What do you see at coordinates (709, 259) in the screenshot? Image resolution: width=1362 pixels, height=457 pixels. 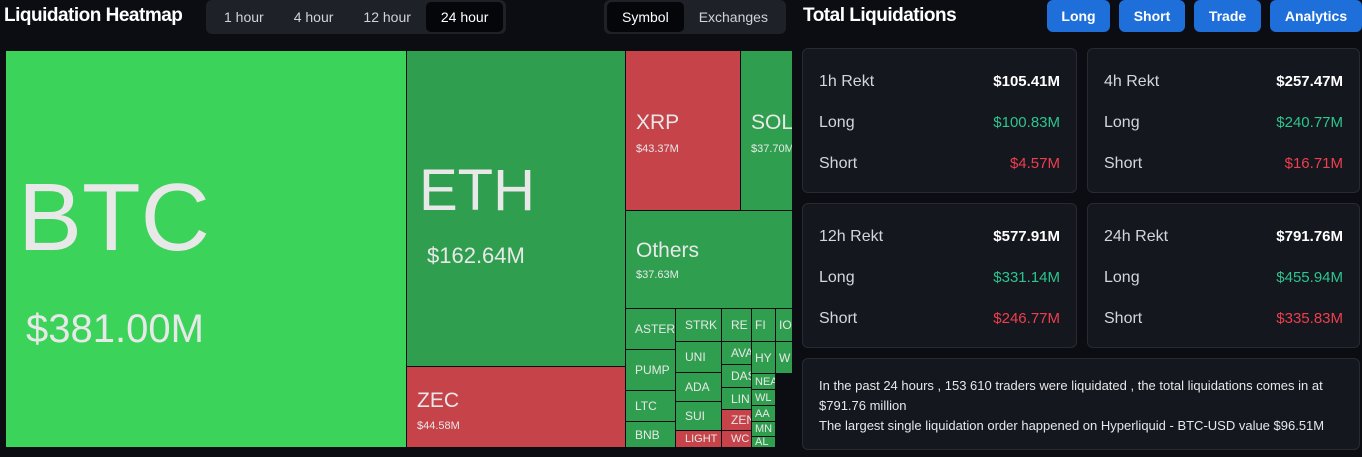 I see `tile-others: Others $37.63M` at bounding box center [709, 259].